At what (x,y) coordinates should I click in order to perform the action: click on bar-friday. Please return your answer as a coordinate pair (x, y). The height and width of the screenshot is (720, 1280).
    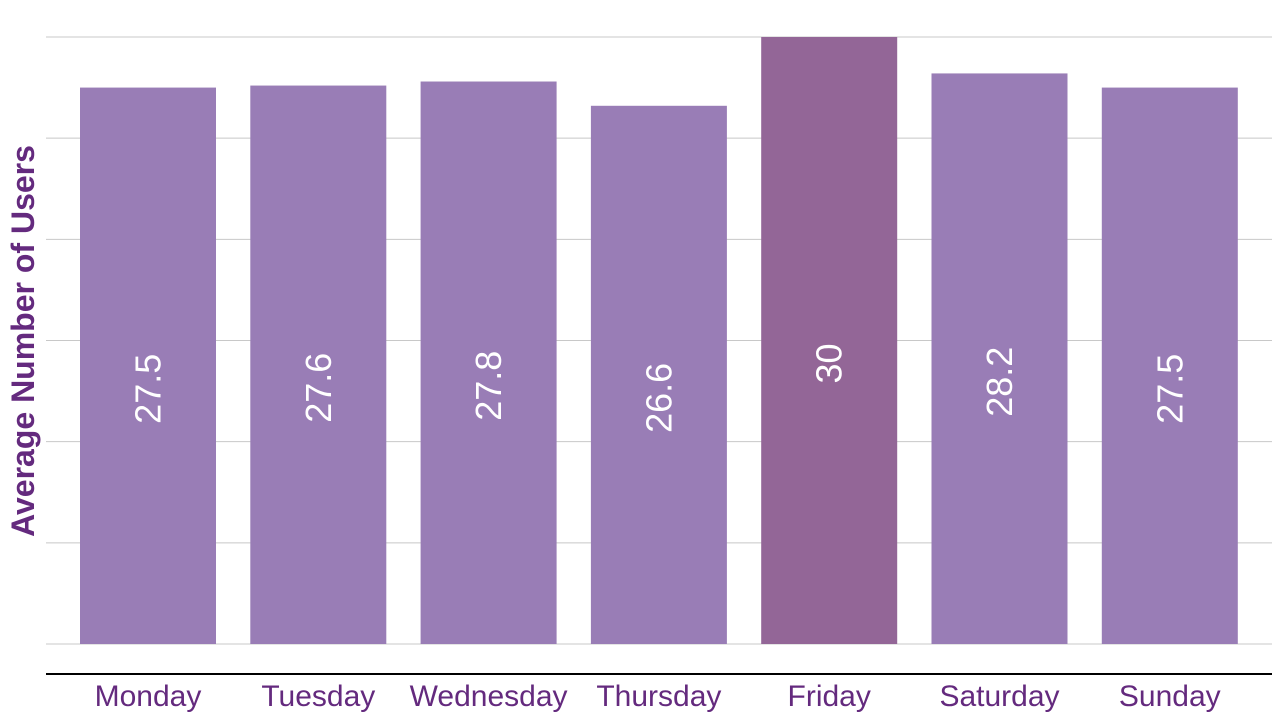
    Looking at the image, I should click on (829, 340).